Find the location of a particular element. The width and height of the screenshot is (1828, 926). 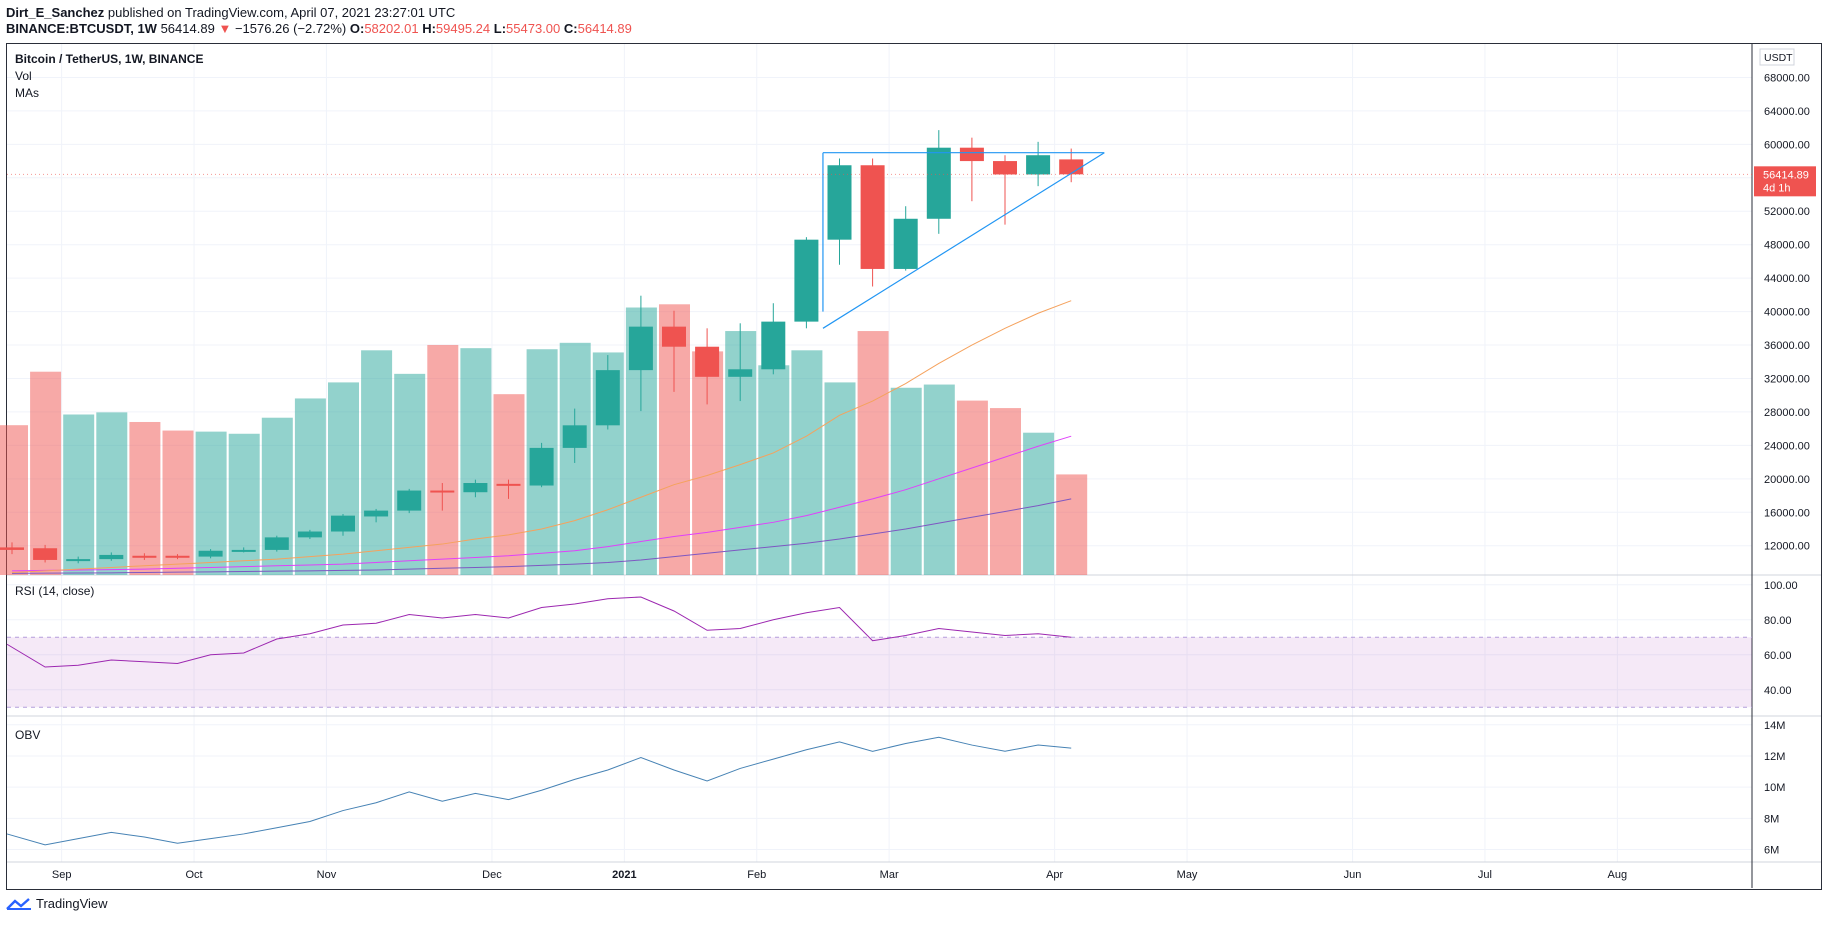

tradingview-footer: TradingView is located at coordinates (57, 903).